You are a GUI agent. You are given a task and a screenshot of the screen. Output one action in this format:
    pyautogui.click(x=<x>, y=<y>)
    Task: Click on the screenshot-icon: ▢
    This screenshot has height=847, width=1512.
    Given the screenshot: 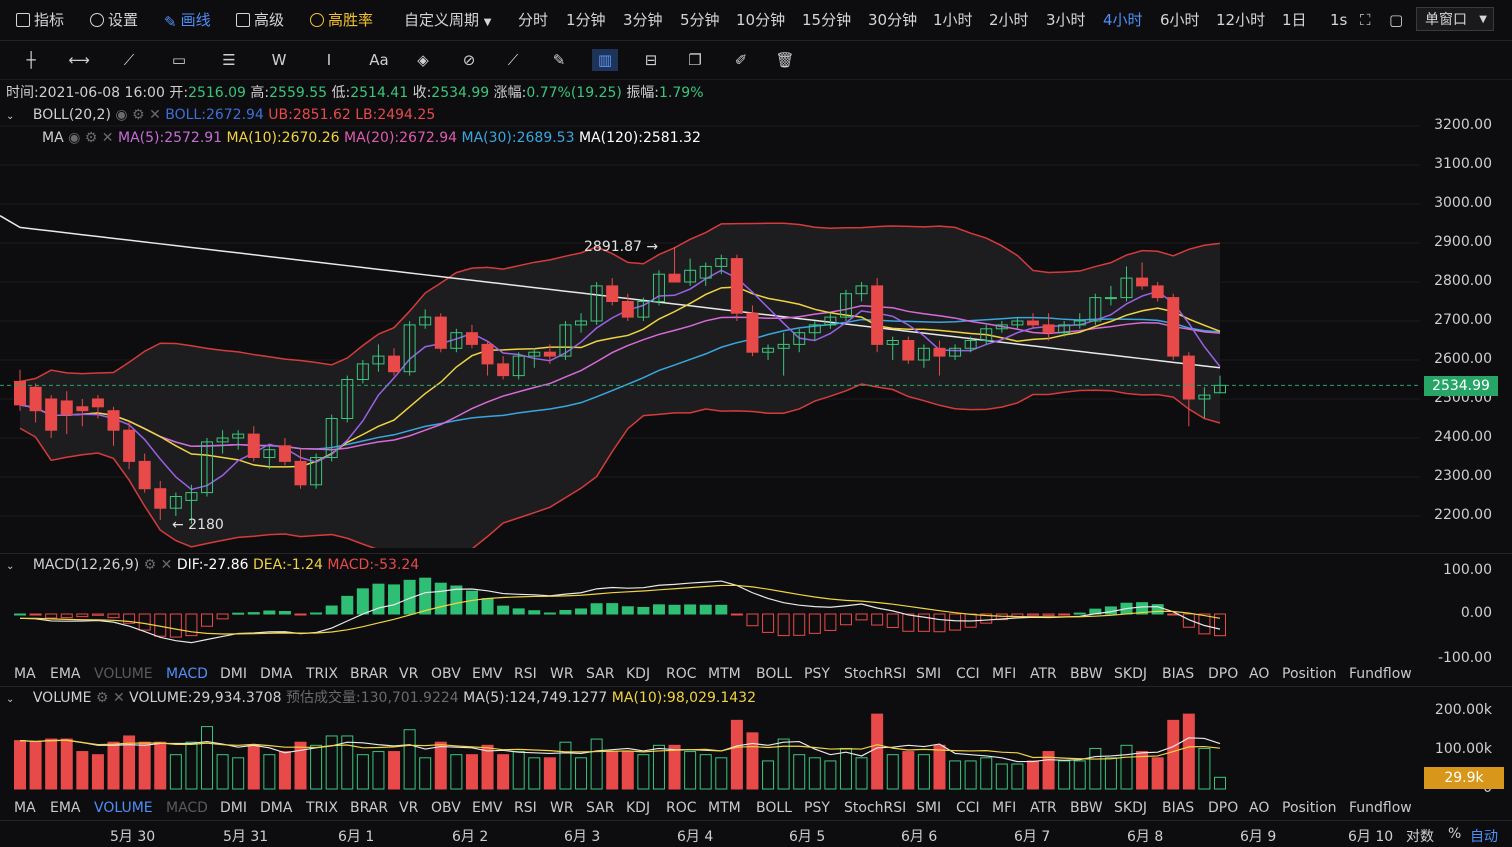 What is the action you would take?
    pyautogui.click(x=1396, y=20)
    